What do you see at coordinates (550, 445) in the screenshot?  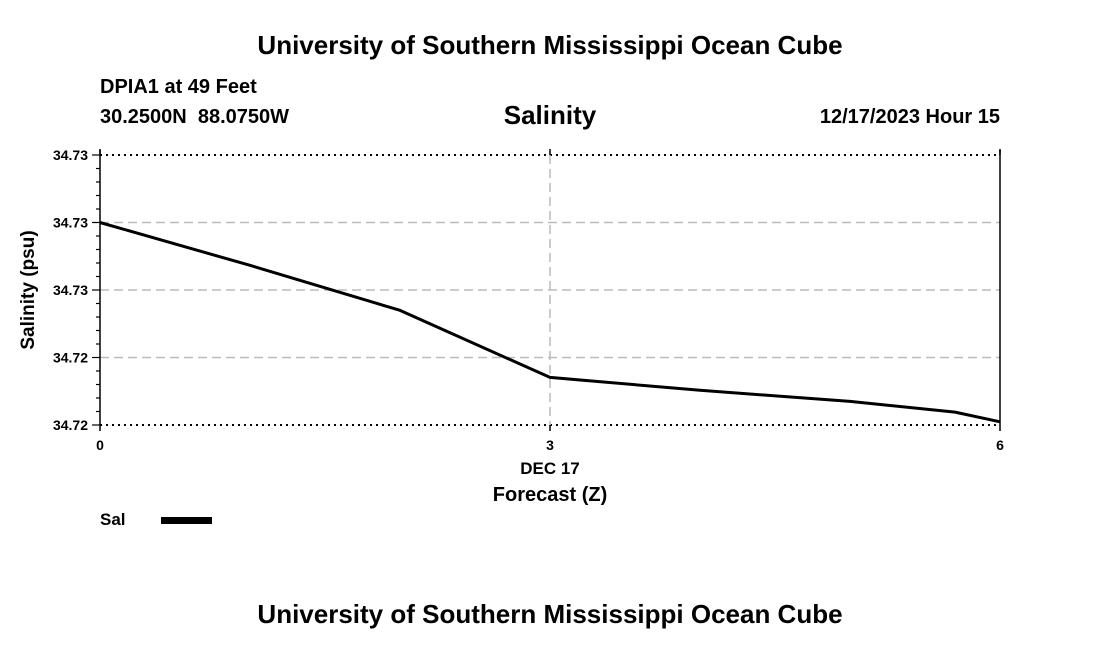 I see `x-tick-label: 3` at bounding box center [550, 445].